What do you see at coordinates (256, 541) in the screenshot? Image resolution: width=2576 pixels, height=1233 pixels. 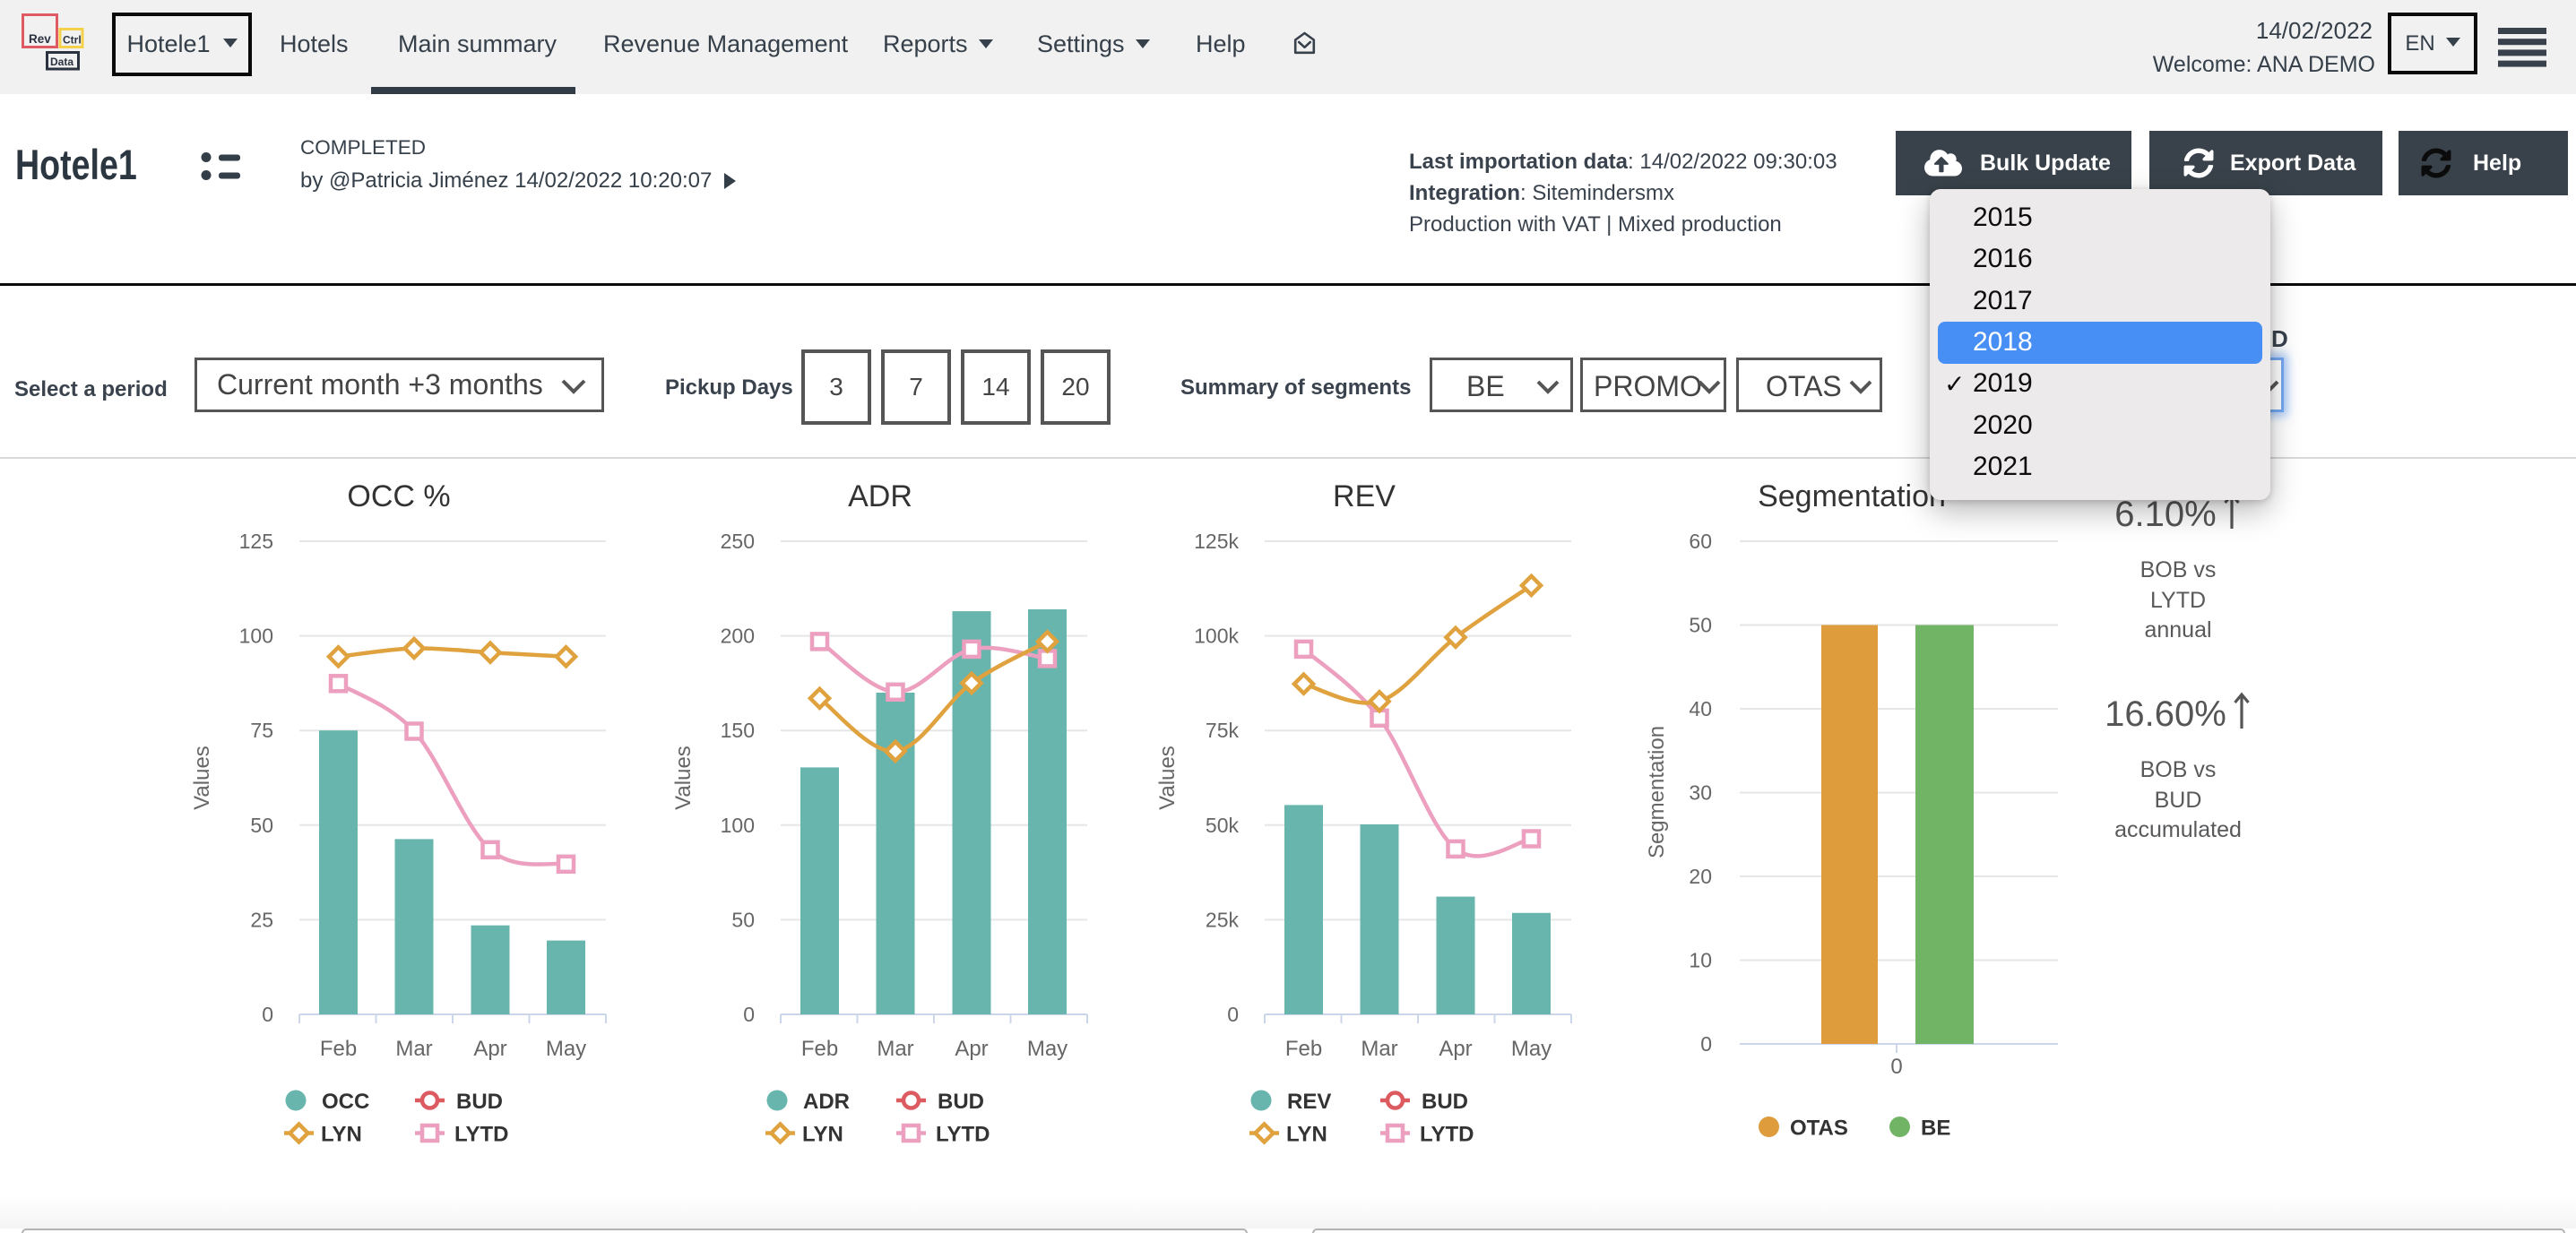 I see `svg-text: 125` at bounding box center [256, 541].